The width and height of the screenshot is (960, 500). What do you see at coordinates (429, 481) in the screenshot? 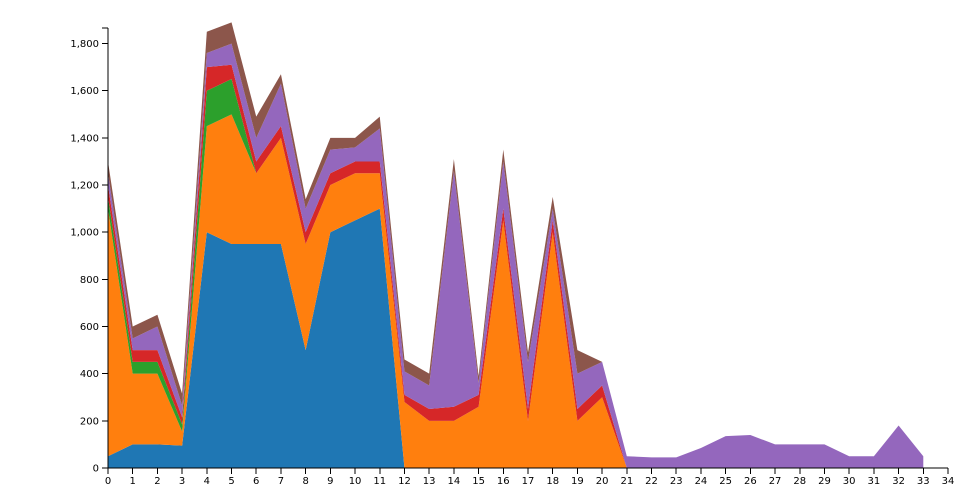
I see `x-tick-label: 13` at bounding box center [429, 481].